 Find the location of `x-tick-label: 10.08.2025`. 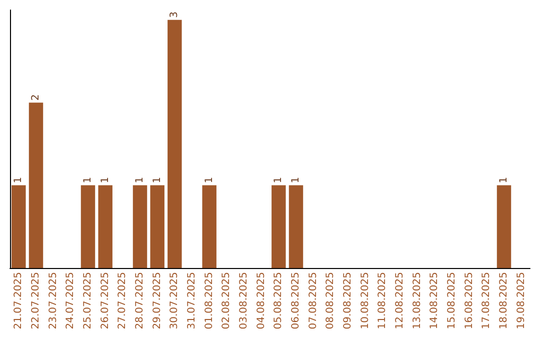

x-tick-label: 10.08.2025 is located at coordinates (365, 301).